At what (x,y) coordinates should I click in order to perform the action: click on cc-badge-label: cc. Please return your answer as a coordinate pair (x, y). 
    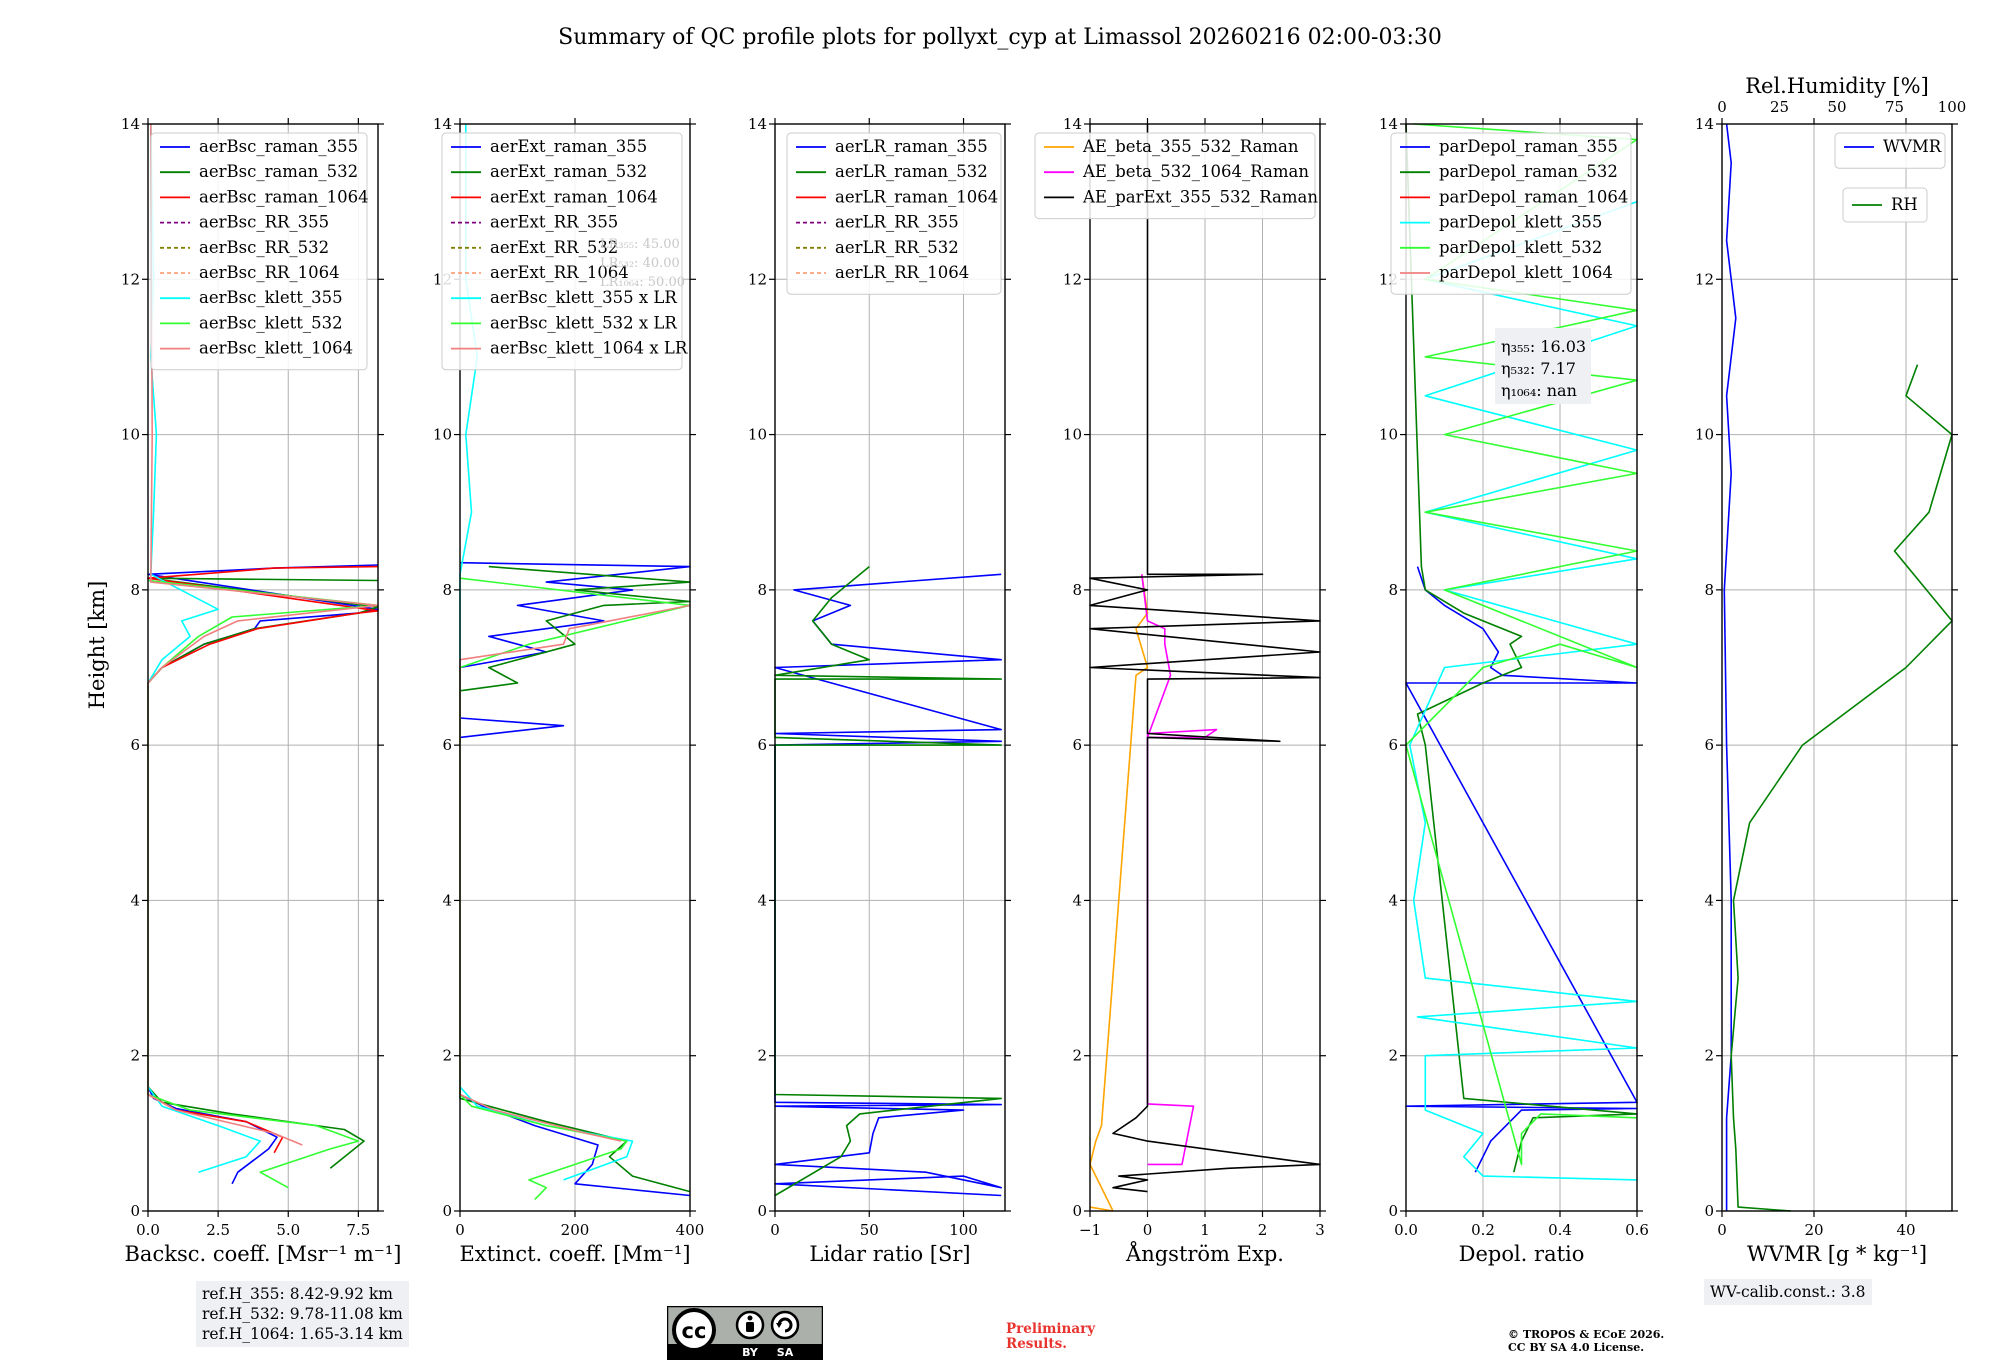
    Looking at the image, I should click on (694, 1331).